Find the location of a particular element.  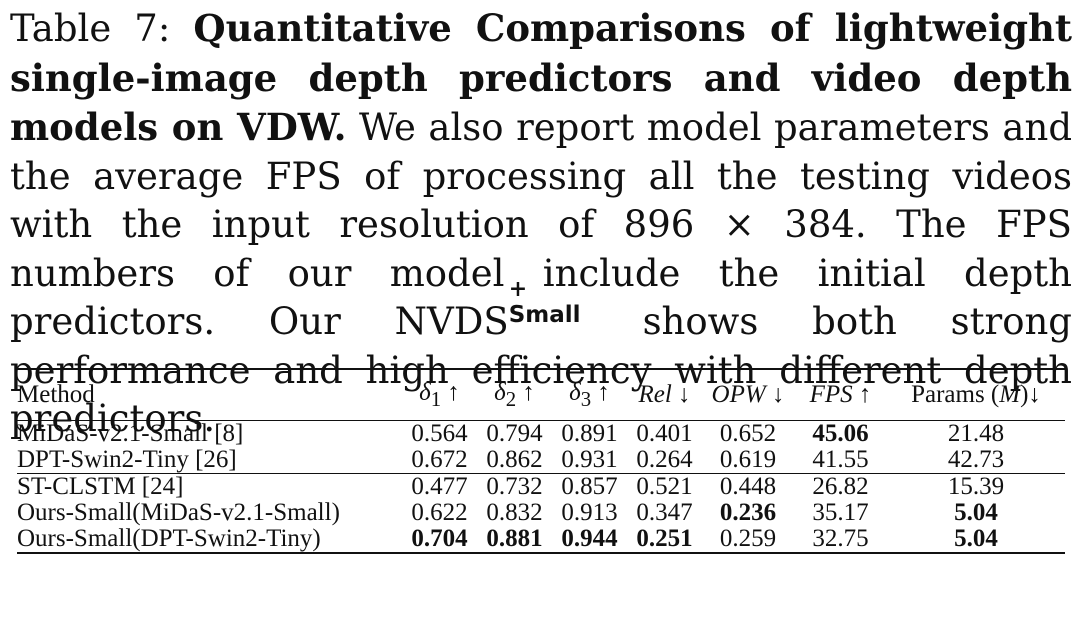

header-fps: FPS ↑ is located at coordinates (840, 394).